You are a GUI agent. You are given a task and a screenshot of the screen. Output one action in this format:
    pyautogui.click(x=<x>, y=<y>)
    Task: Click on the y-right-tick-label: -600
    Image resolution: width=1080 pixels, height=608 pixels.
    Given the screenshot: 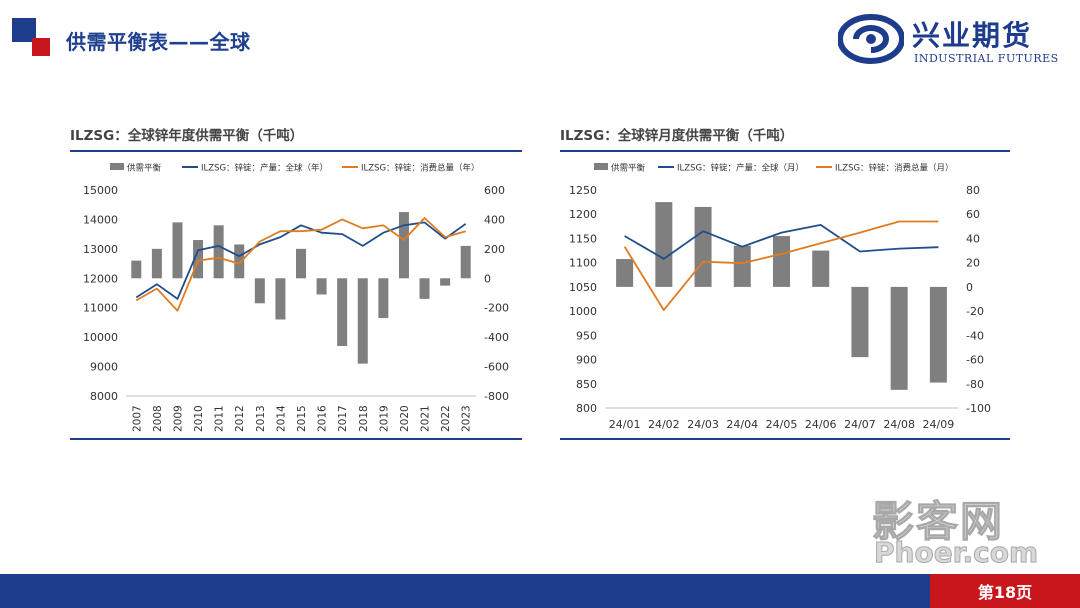 What is the action you would take?
    pyautogui.click(x=496, y=367)
    